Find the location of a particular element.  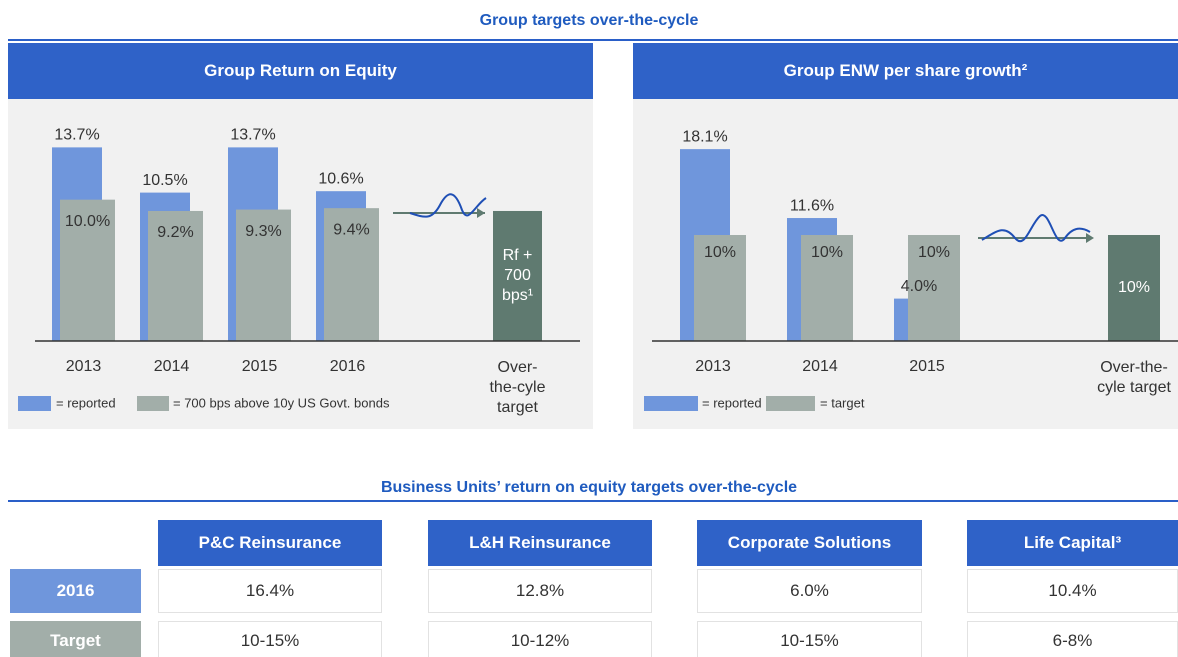

column-header: L&H Reinsurance is located at coordinates (540, 543).